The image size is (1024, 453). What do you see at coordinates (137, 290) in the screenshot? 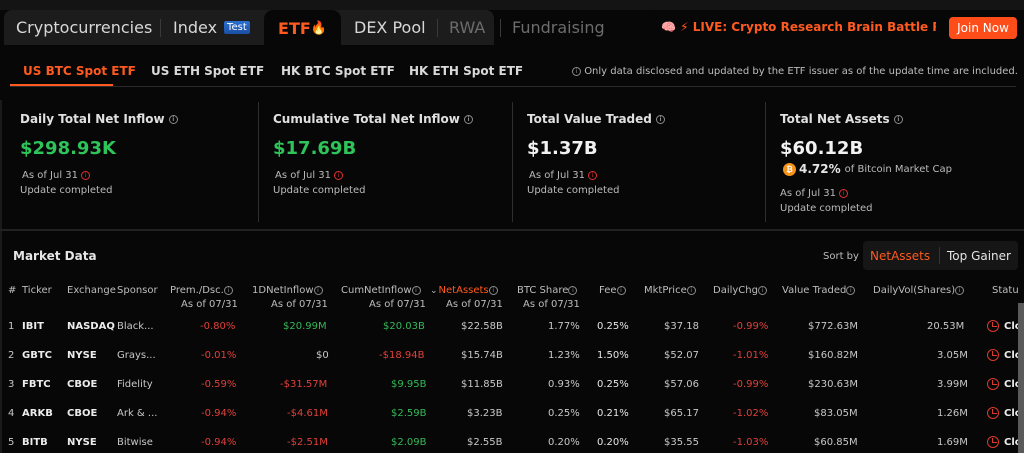
I see `col-header-sponsor: Sponsor` at bounding box center [137, 290].